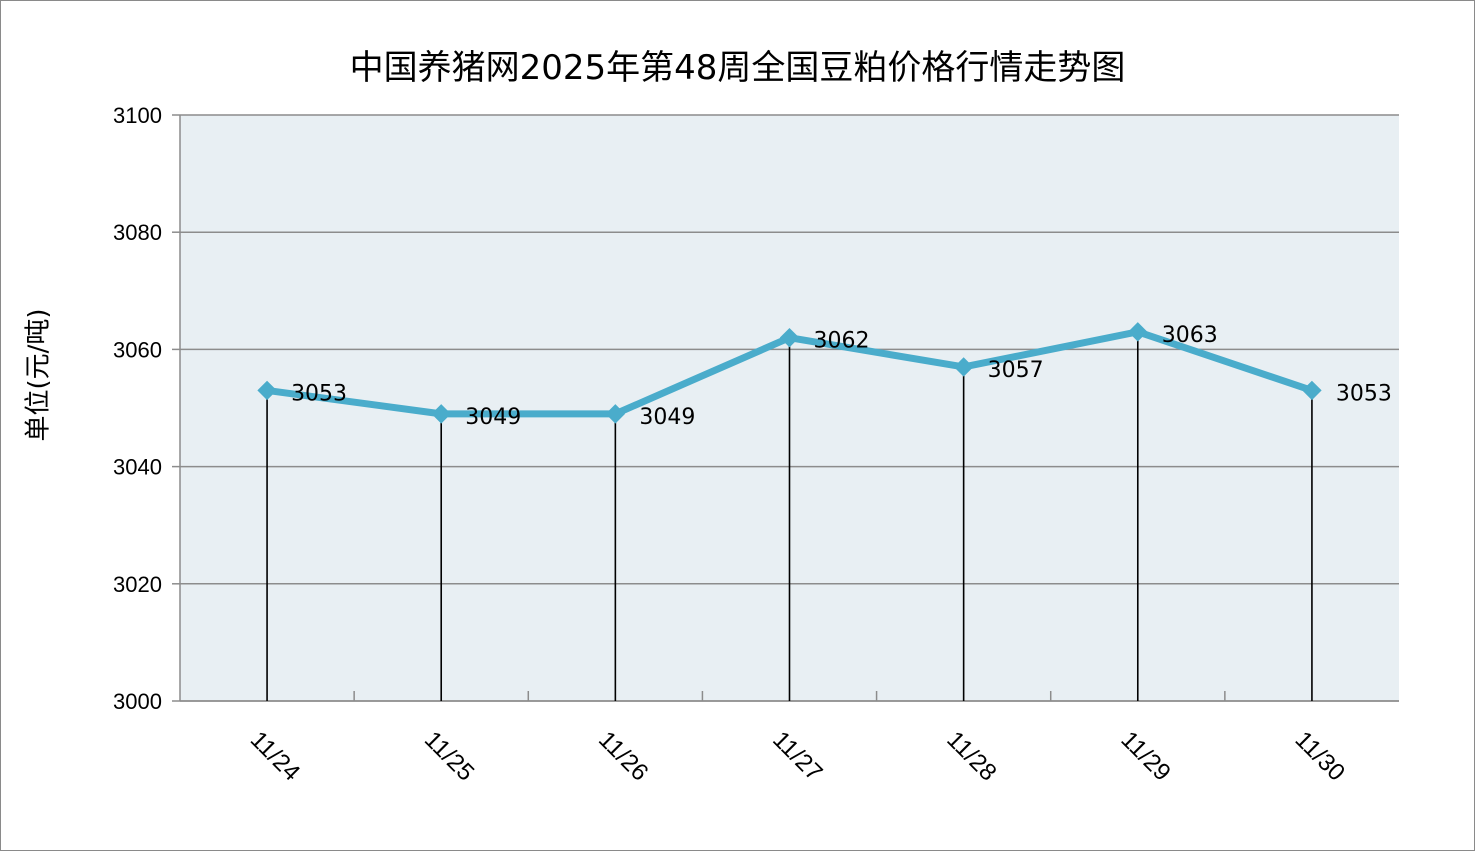 The image size is (1475, 851). What do you see at coordinates (137, 115) in the screenshot?
I see `y-tick-label: 3100` at bounding box center [137, 115].